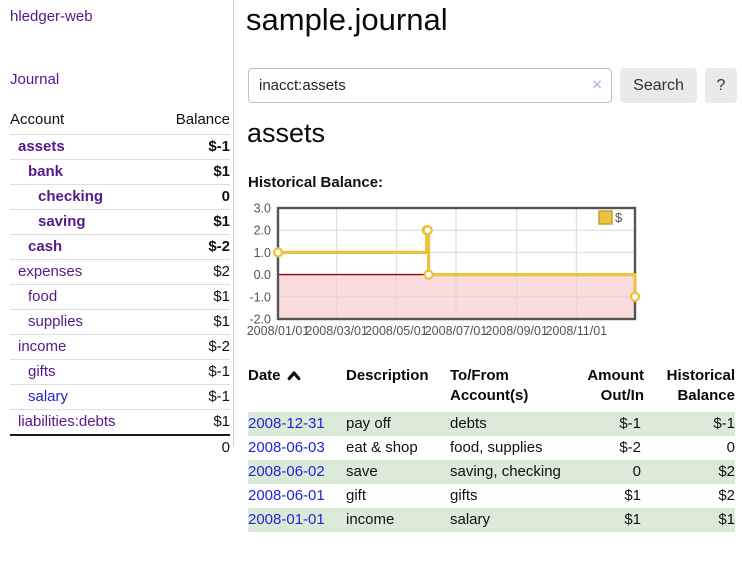 Image resolution: width=742 pixels, height=582 pixels. Describe the element at coordinates (382, 447) in the screenshot. I see `register-description: eat & shop` at that location.